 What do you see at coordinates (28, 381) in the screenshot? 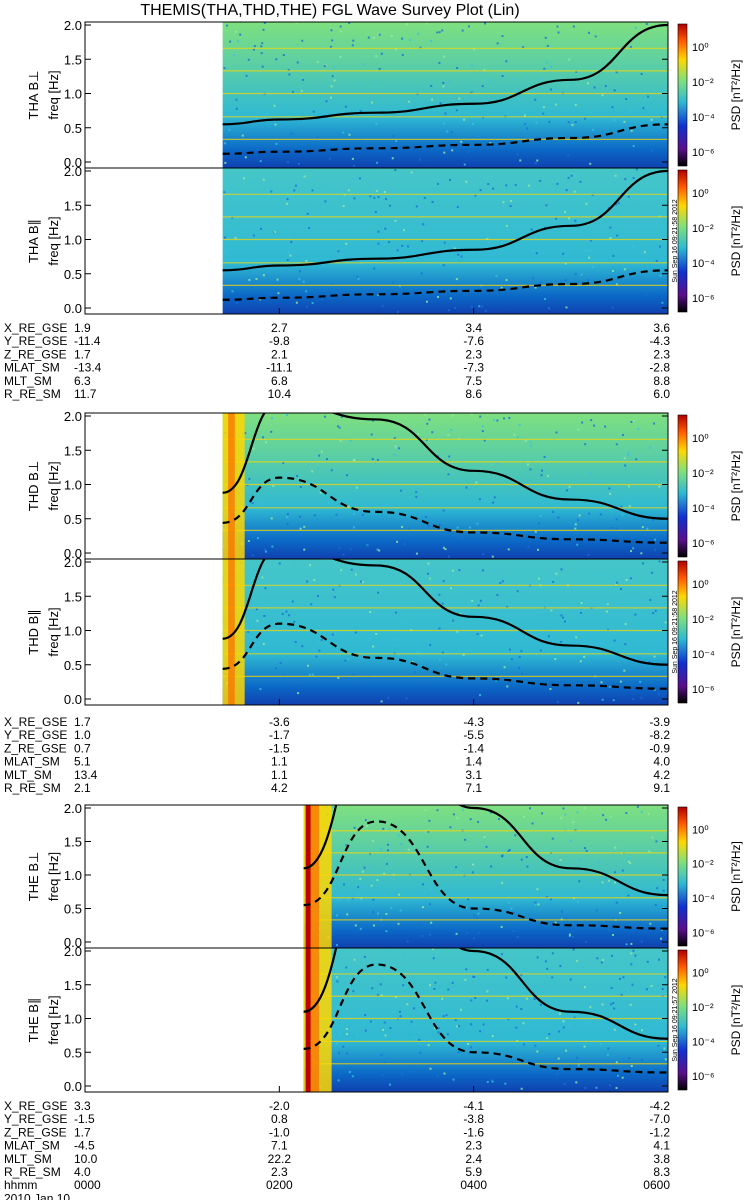
I see `ephemeris-label: MLT_SM` at bounding box center [28, 381].